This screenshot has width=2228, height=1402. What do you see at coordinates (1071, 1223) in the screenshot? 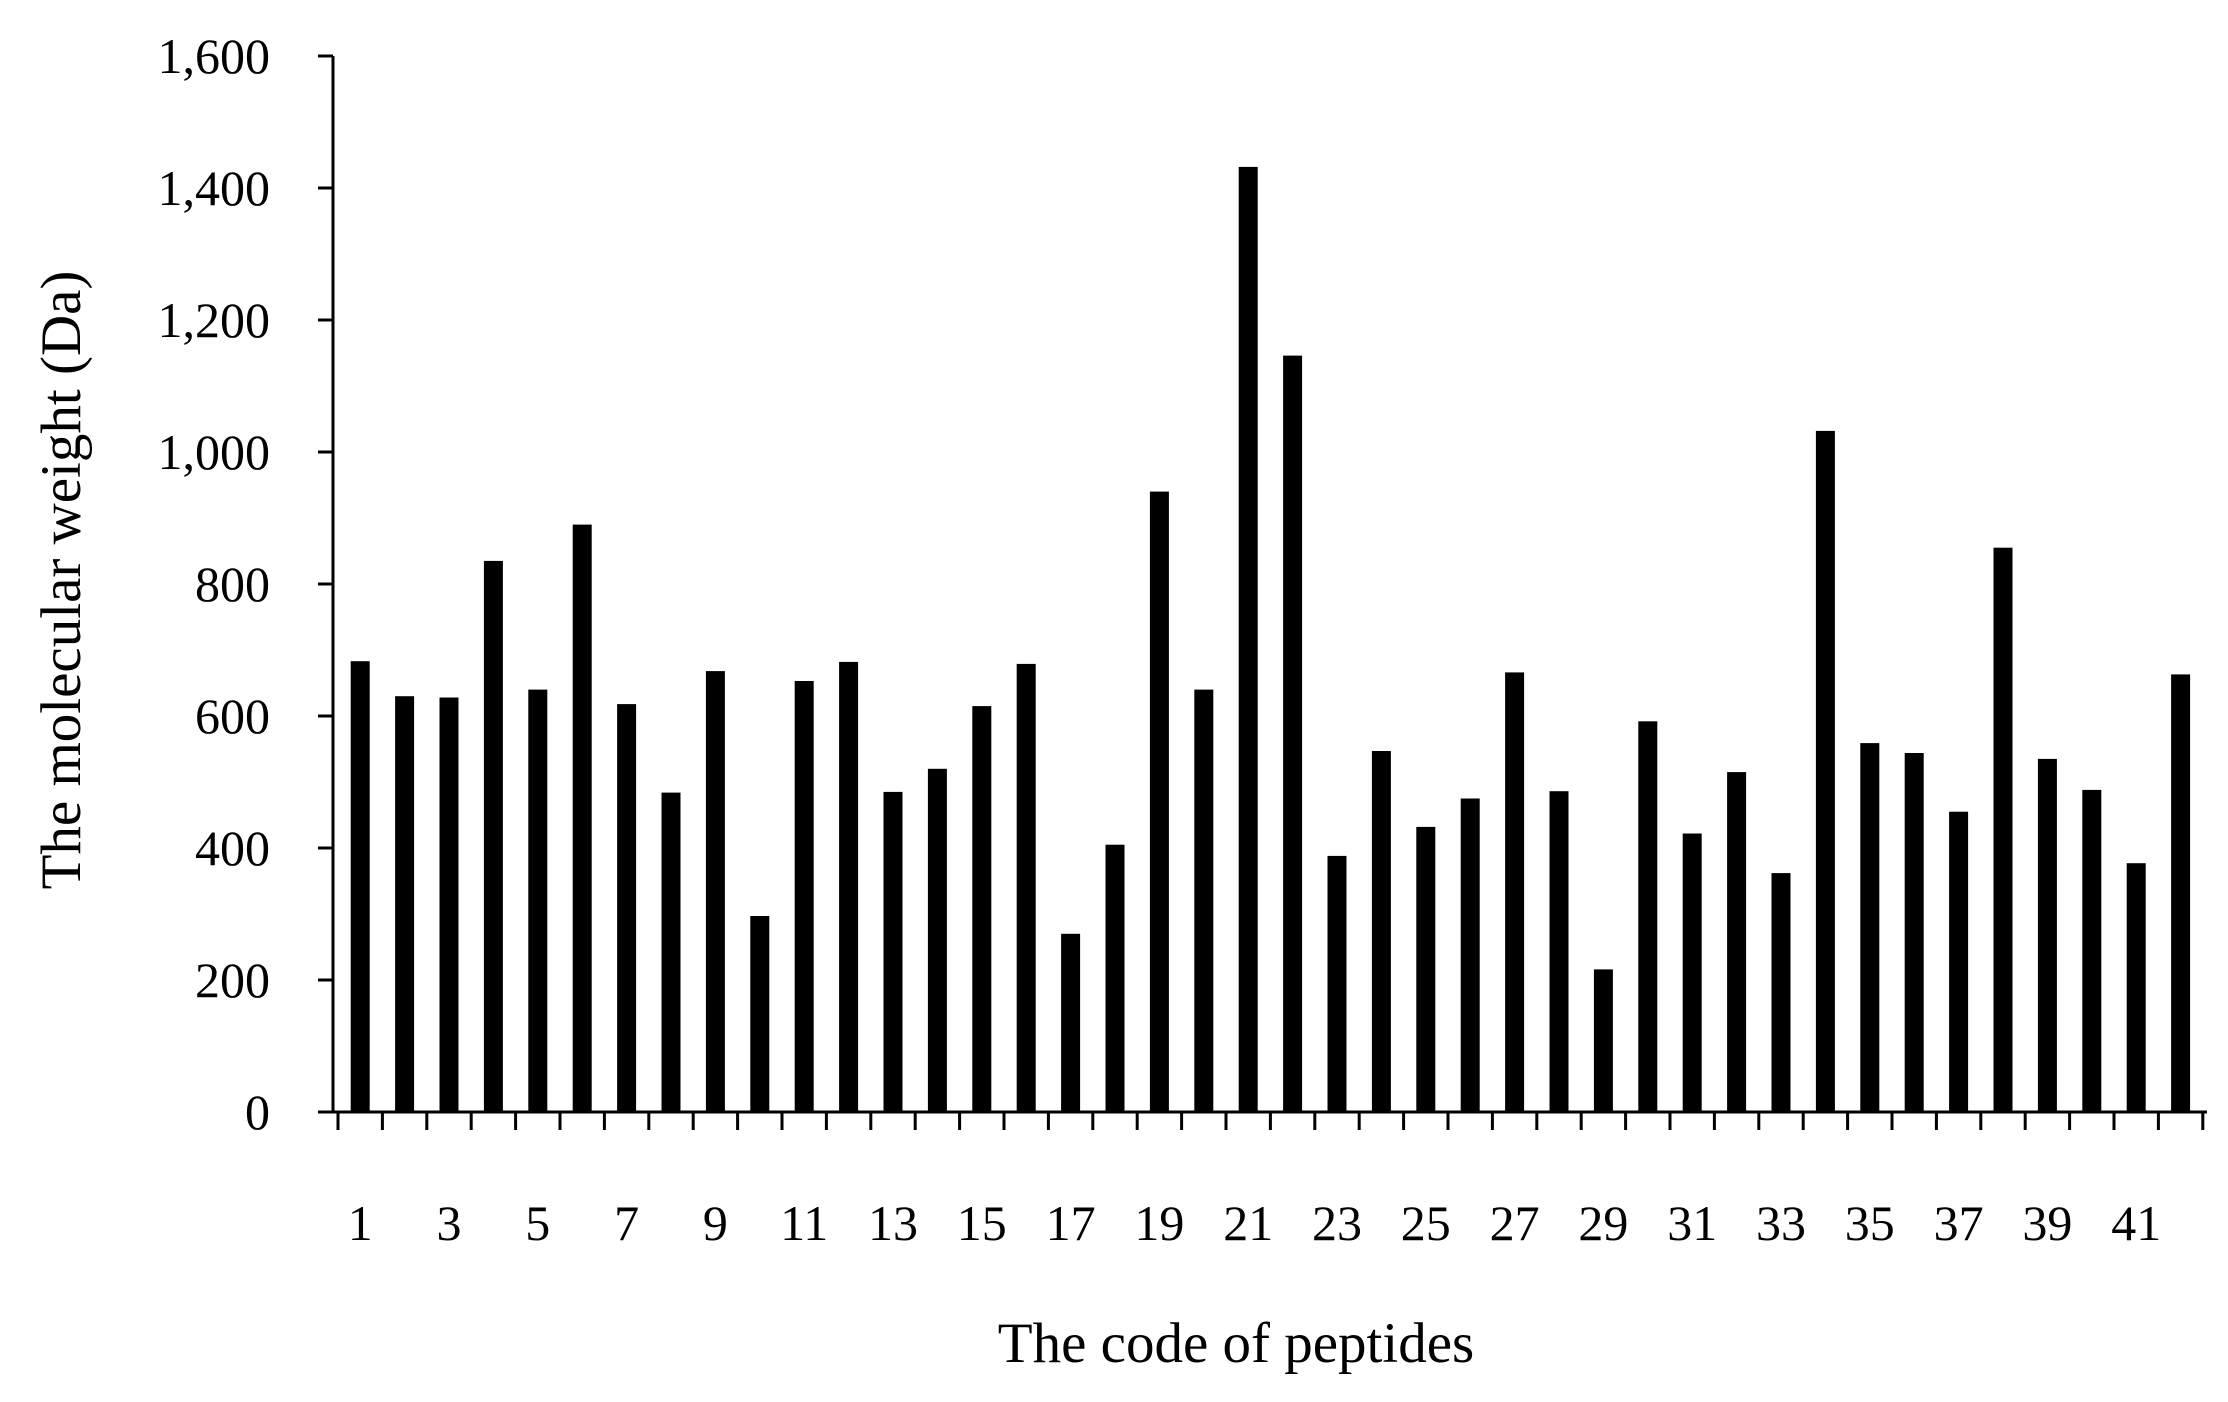
I see `x-tick-label: 17` at bounding box center [1071, 1223].